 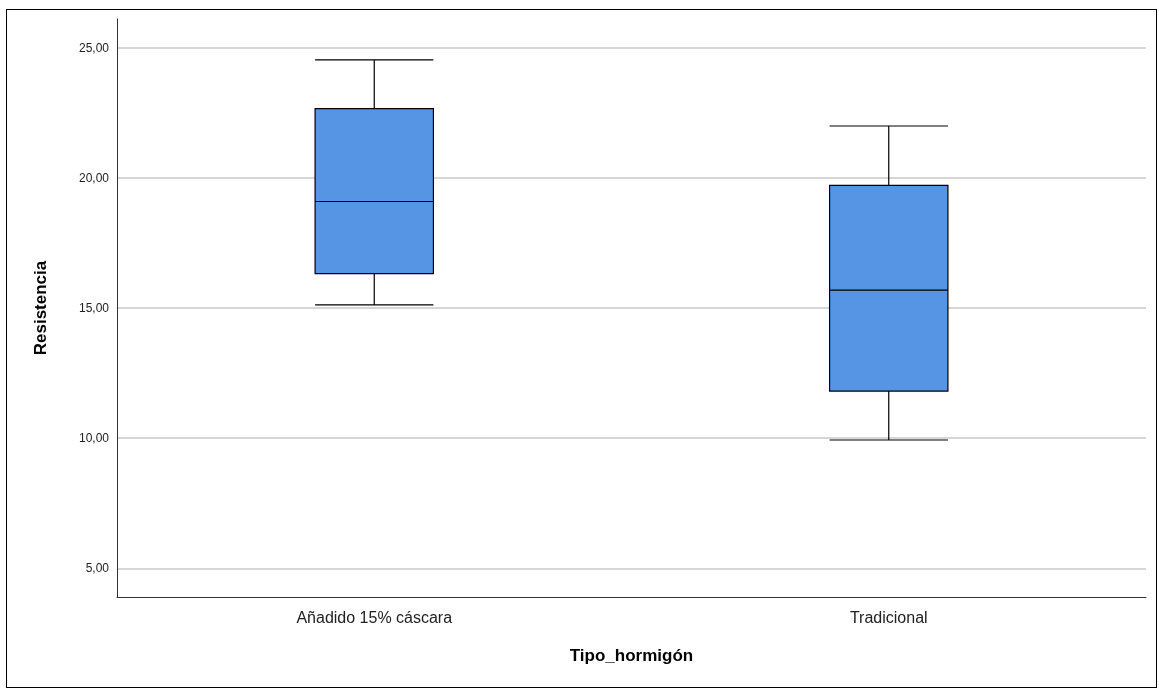 What do you see at coordinates (94, 177) in the screenshot?
I see `y-tick-label: 20,00` at bounding box center [94, 177].